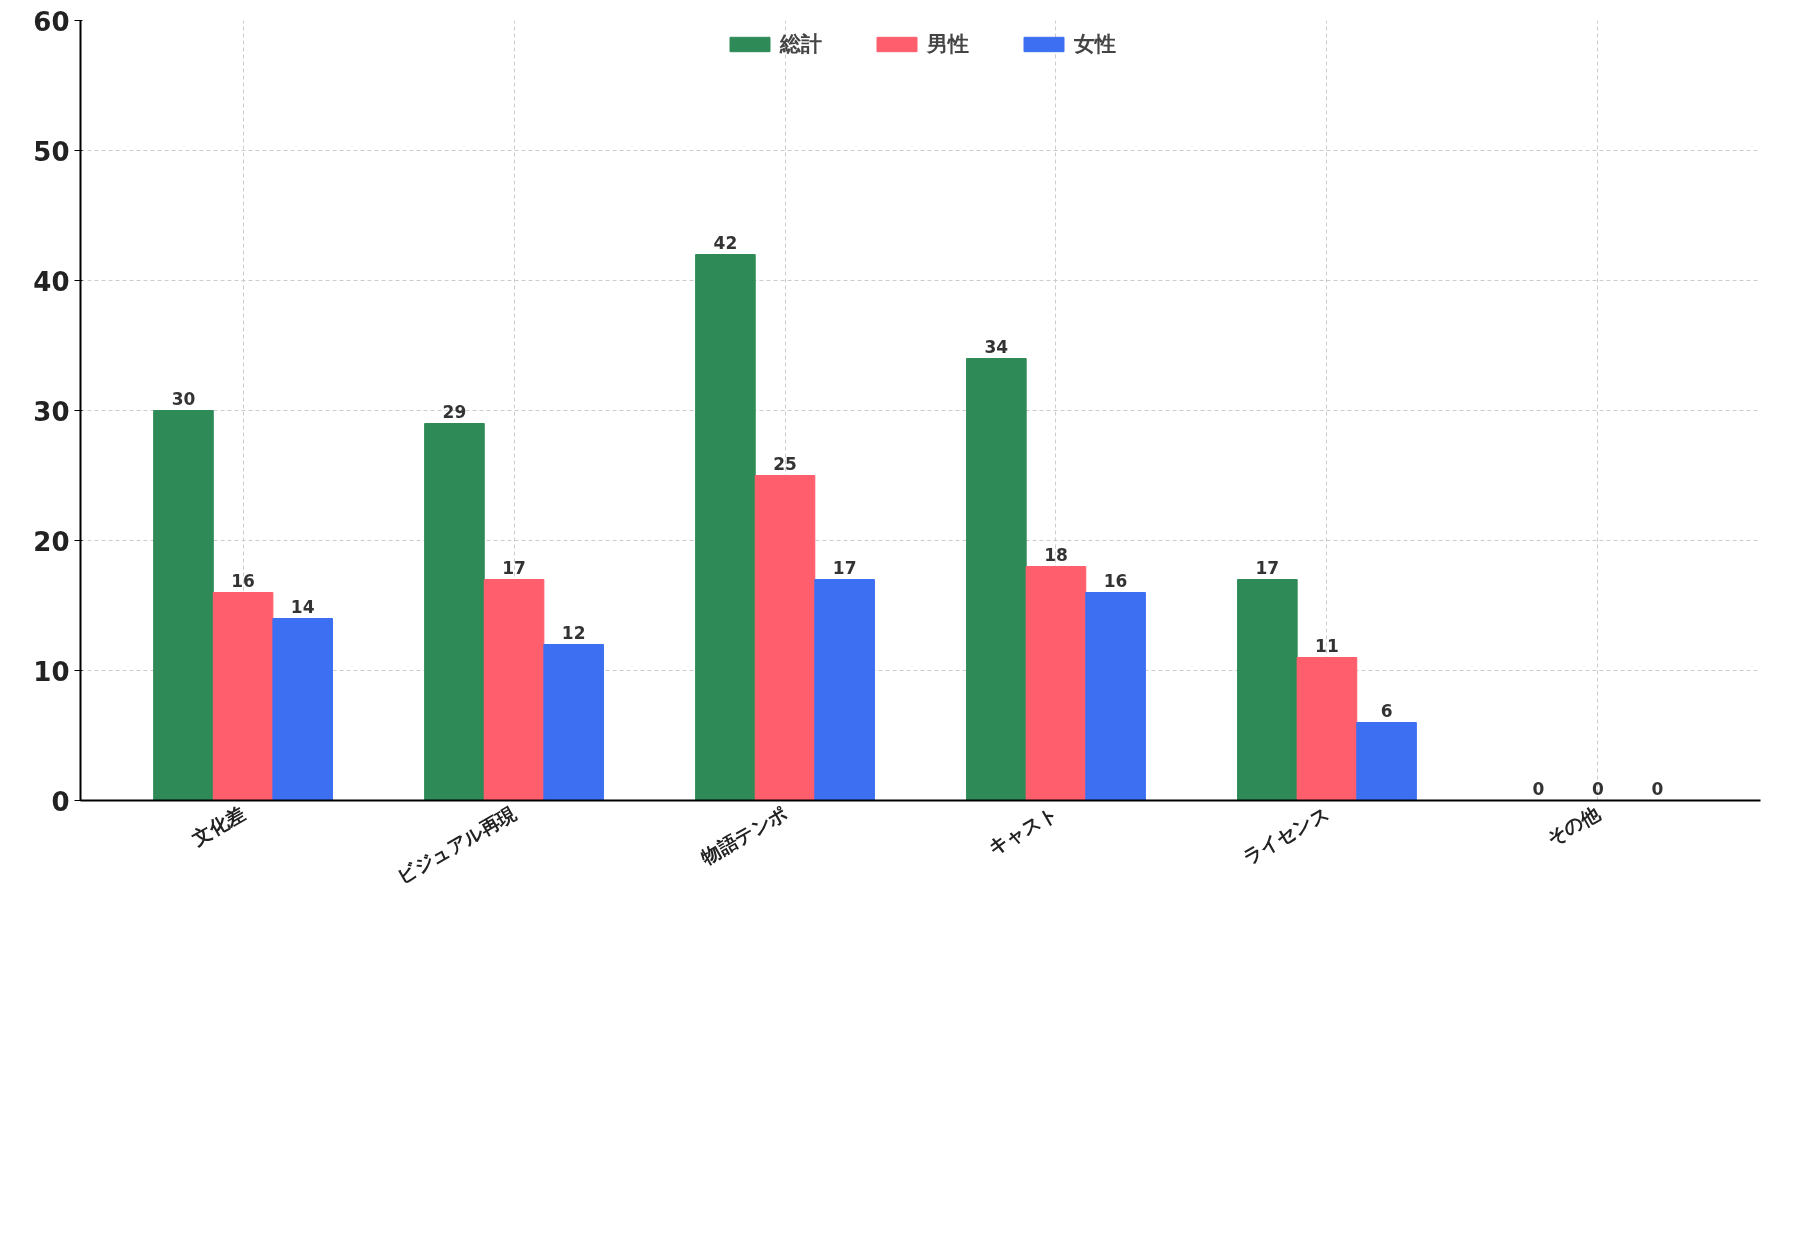 This screenshot has width=1801, height=1242. Describe the element at coordinates (183, 398) in the screenshot. I see `data-label: 30` at that location.